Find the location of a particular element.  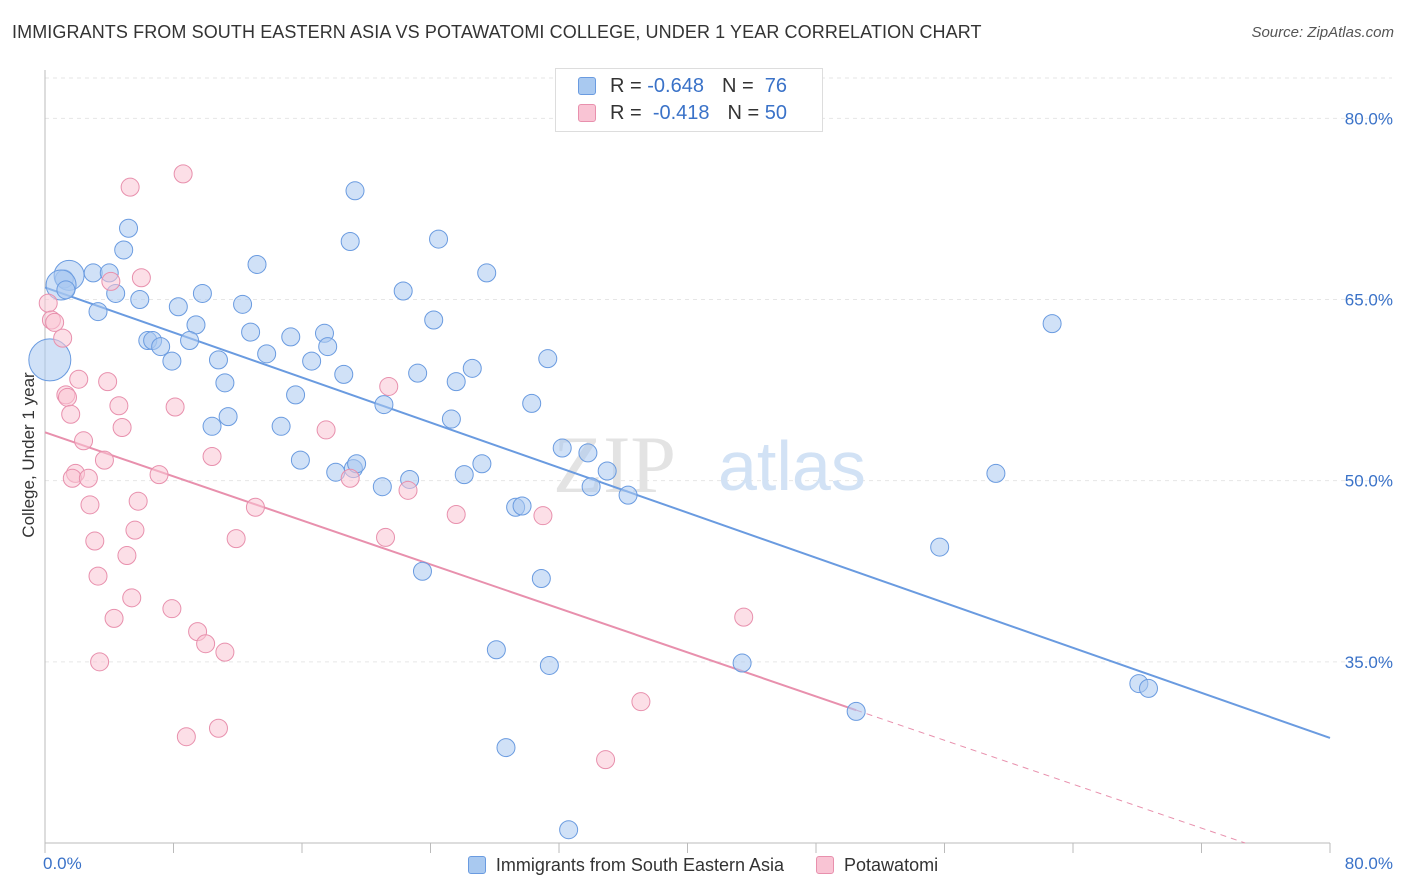

y-tick-label: 80.0% is located at coordinates (1369, 118).